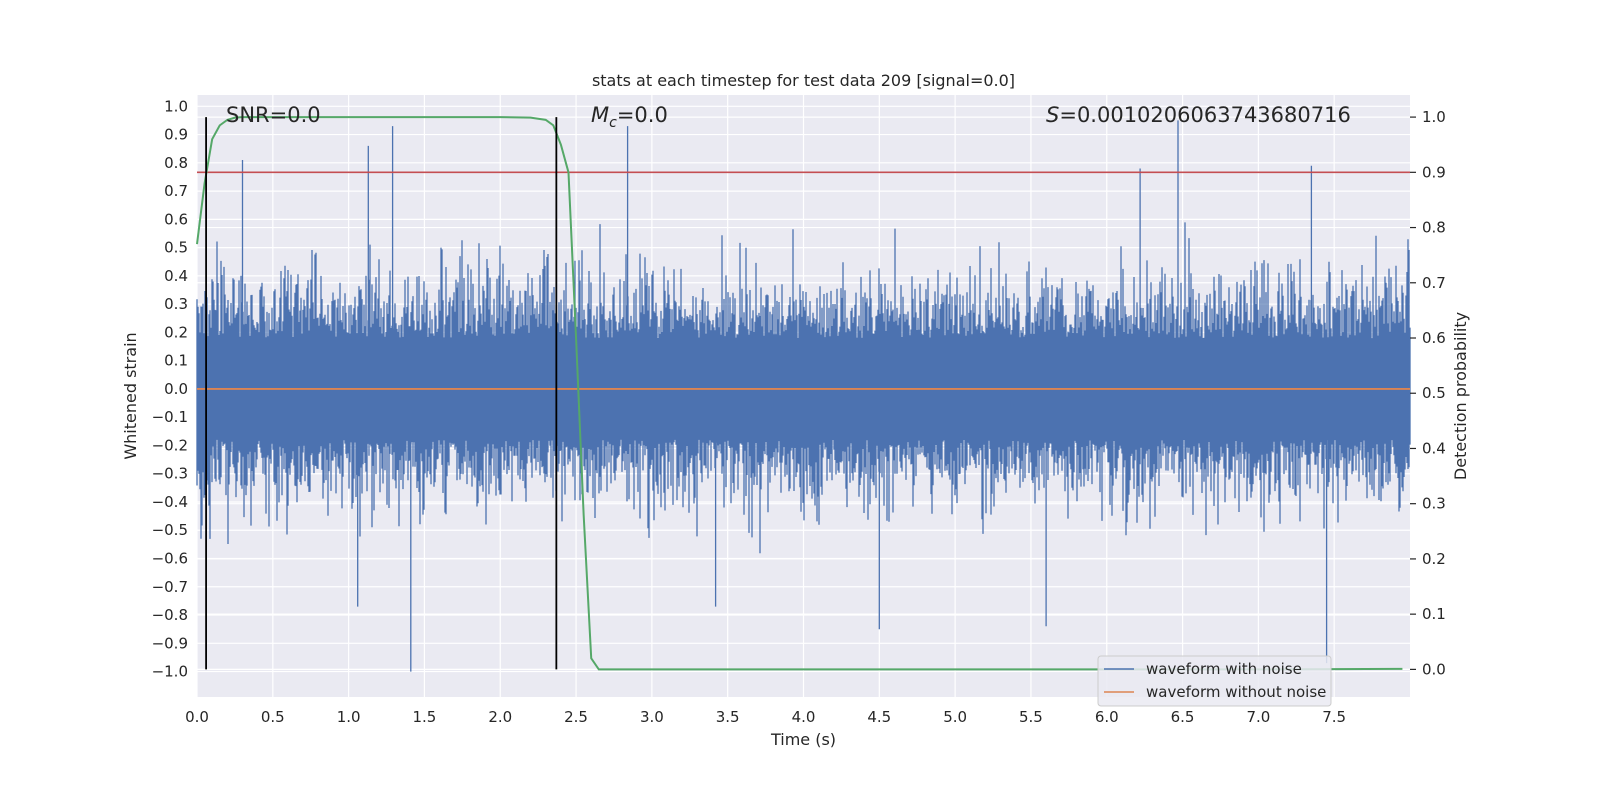 This screenshot has height=800, width=1600. What do you see at coordinates (170, 587) in the screenshot?
I see `y-left-tick-label: −0.7` at bounding box center [170, 587].